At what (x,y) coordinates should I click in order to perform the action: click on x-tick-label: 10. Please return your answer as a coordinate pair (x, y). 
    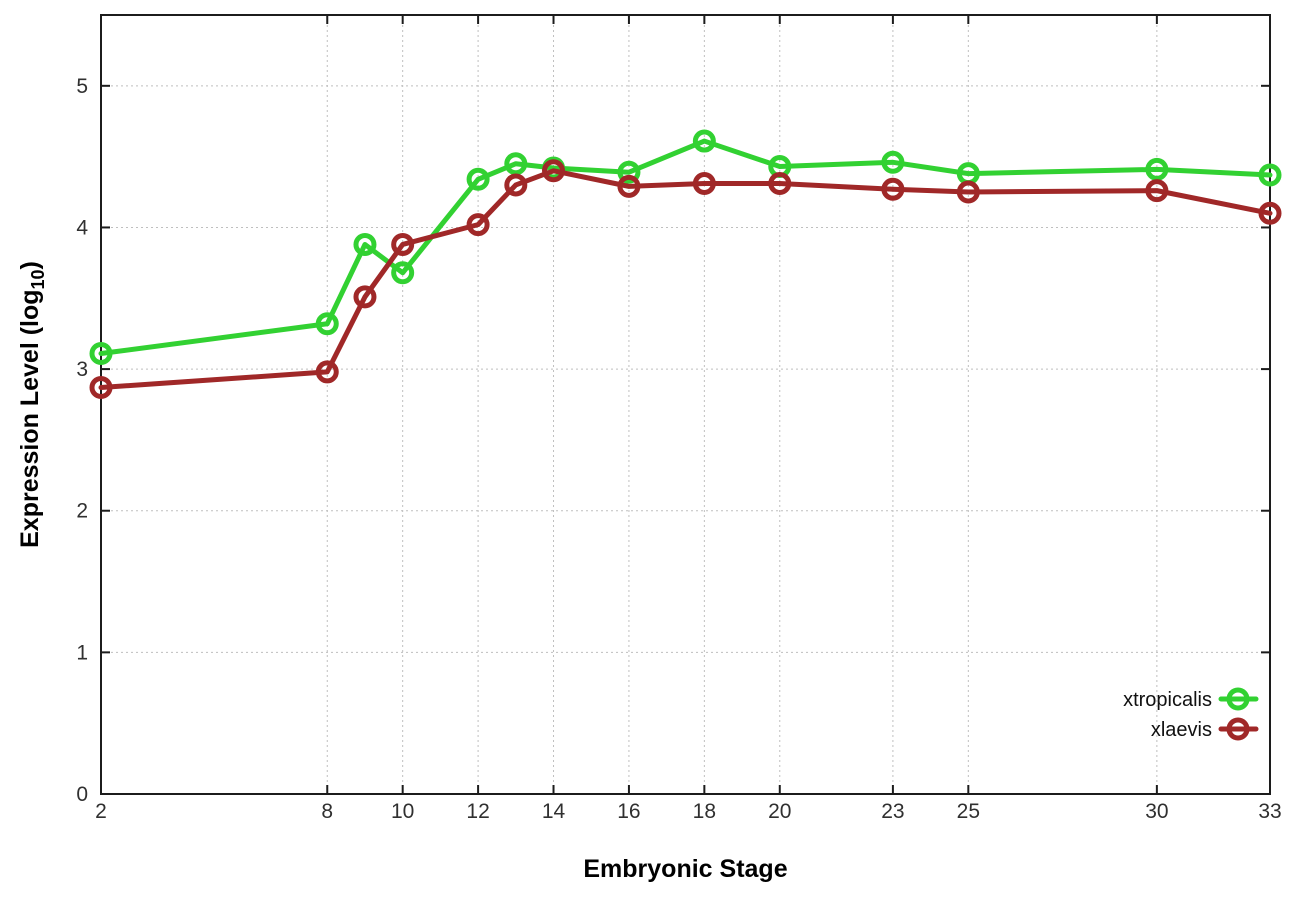
    Looking at the image, I should click on (402, 811).